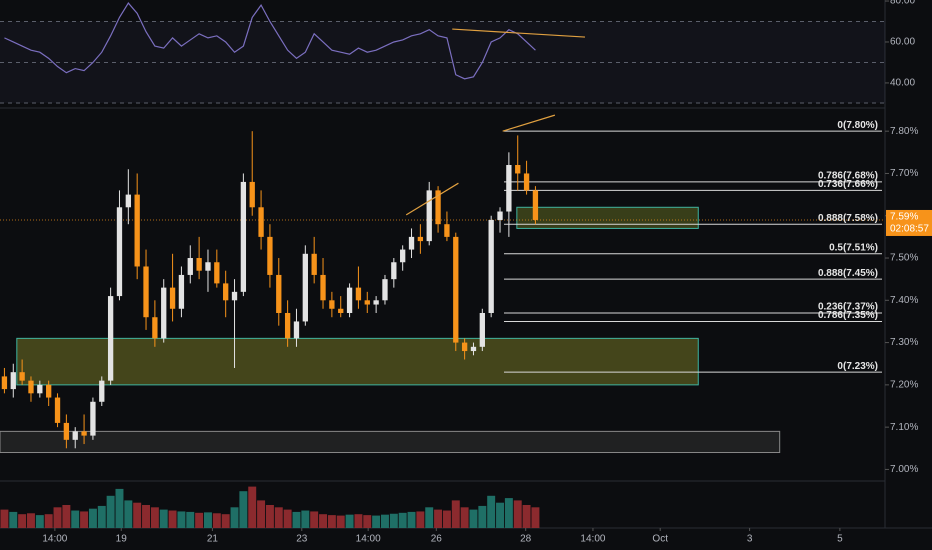 The width and height of the screenshot is (932, 550). Describe the element at coordinates (519, 33) in the screenshot. I see `rsi-trendline` at that location.